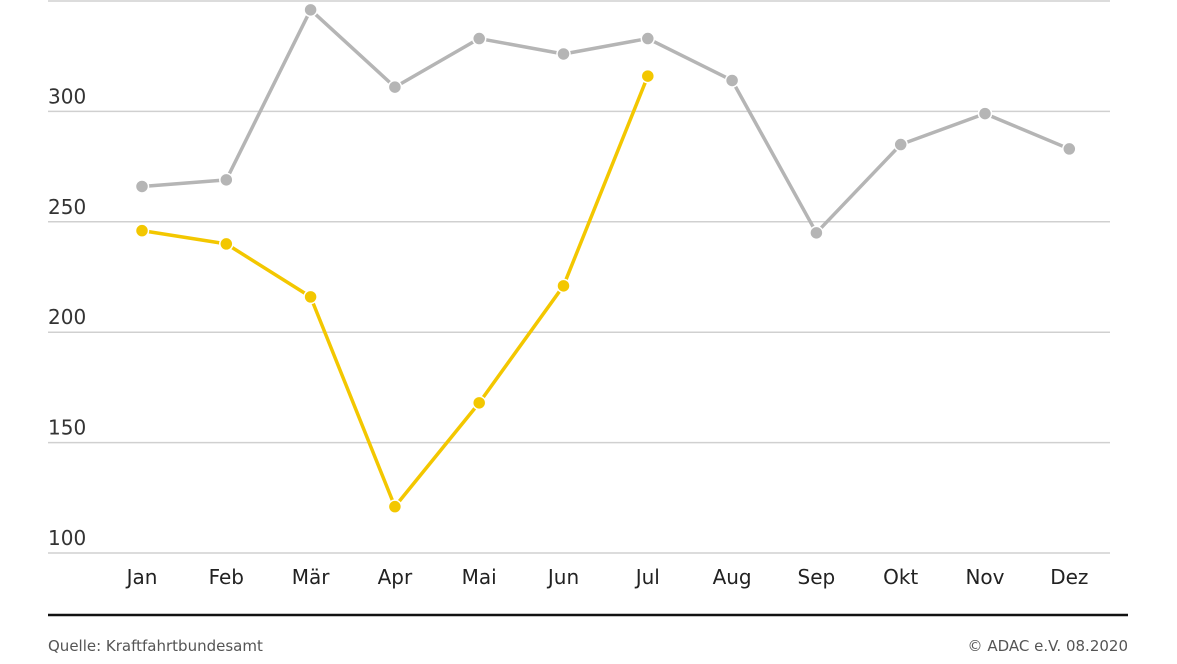 The image size is (1177, 664). I want to click on x-tick-label: Mär, so click(311, 577).